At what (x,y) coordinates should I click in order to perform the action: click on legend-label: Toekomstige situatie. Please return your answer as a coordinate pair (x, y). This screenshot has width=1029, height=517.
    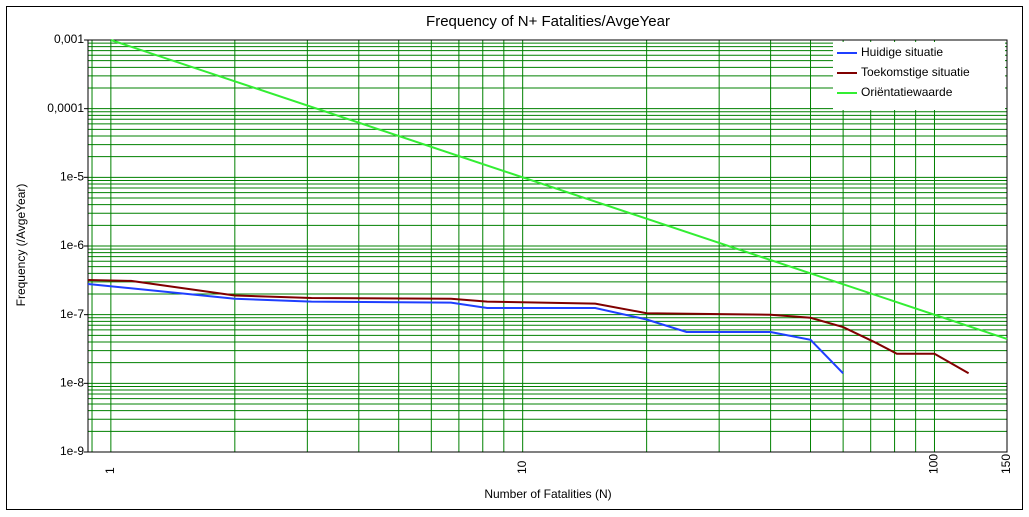
    Looking at the image, I should click on (915, 72).